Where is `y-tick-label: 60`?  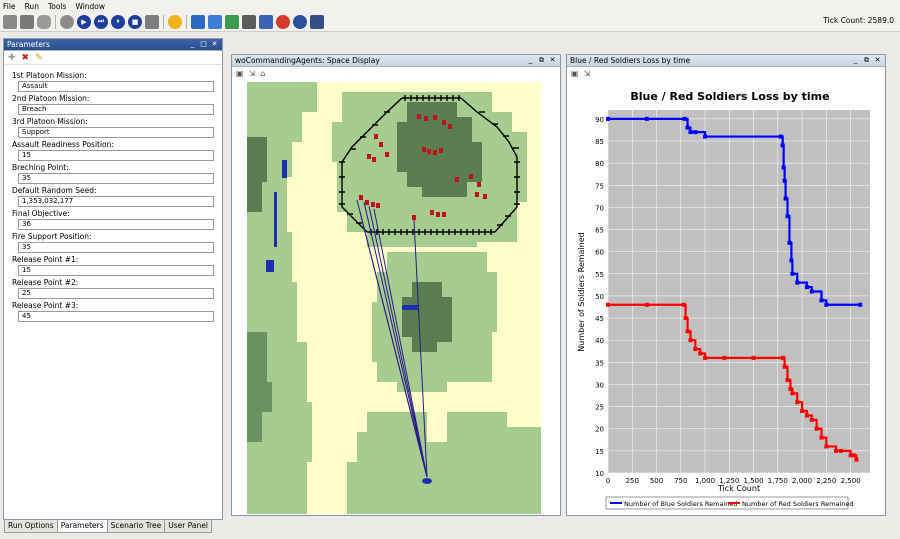 y-tick-label: 60 is located at coordinates (599, 253).